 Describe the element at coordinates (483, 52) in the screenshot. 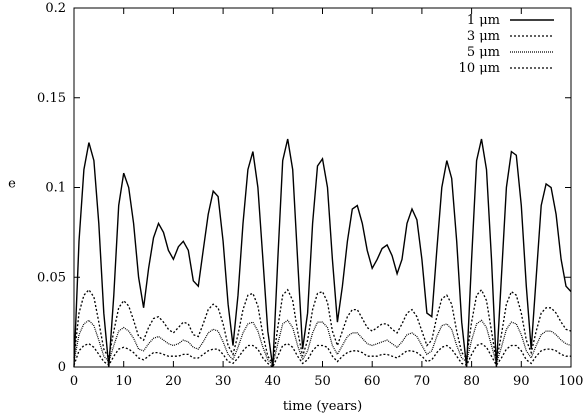

I see `legend-label: 5 μm` at that location.